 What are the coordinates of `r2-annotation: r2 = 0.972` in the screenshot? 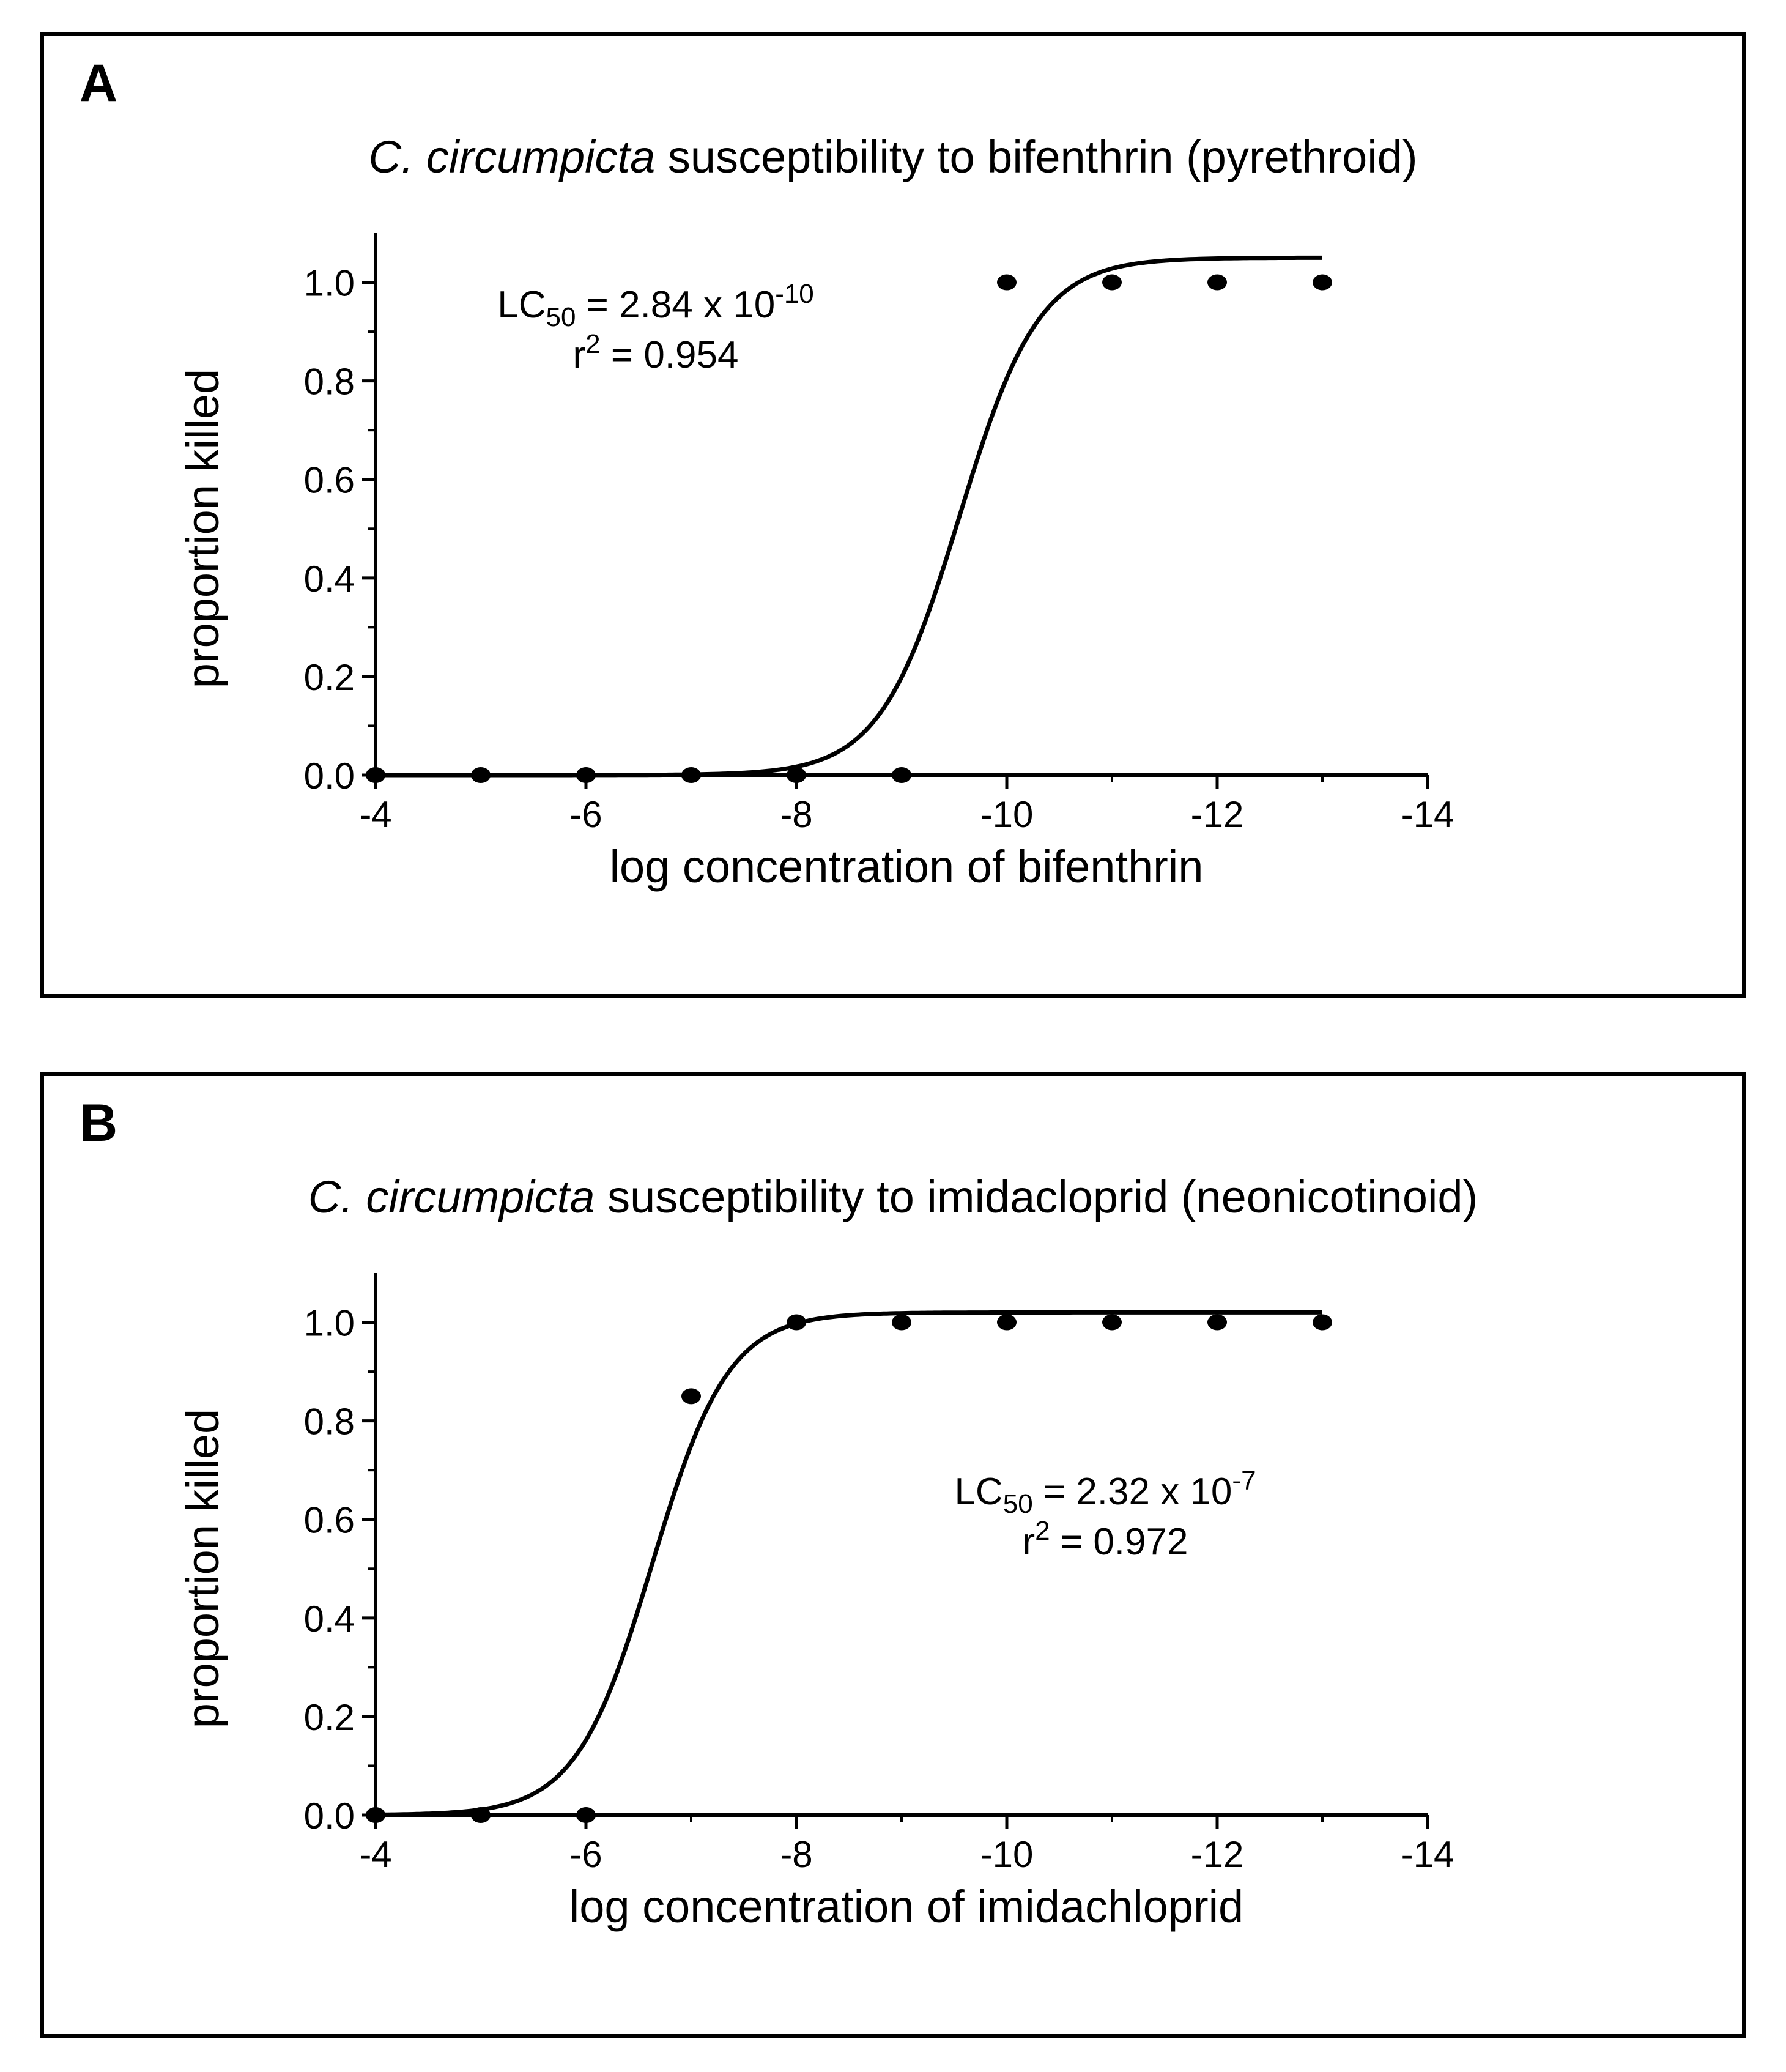 It's located at (1105, 1540).